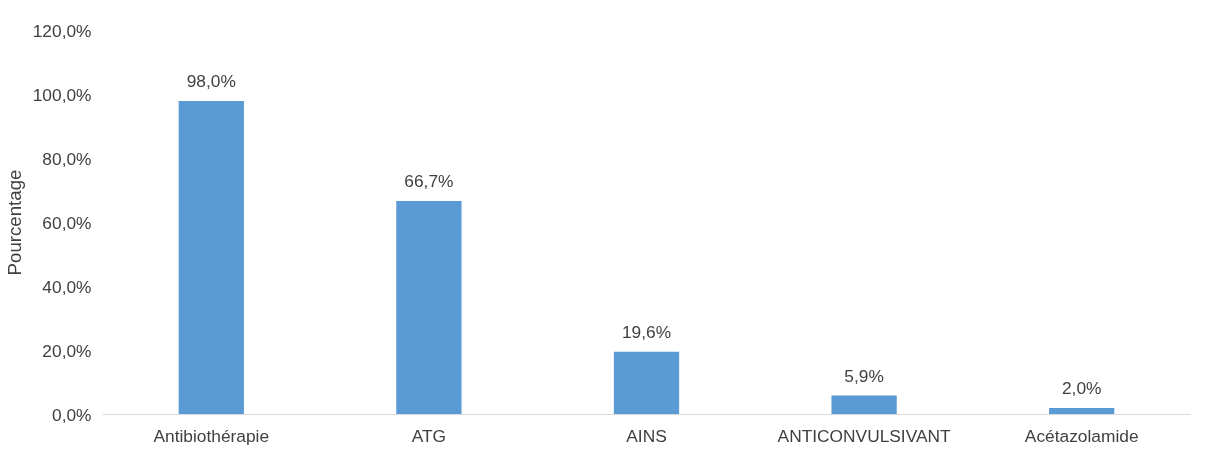 The width and height of the screenshot is (1212, 453). What do you see at coordinates (67, 286) in the screenshot?
I see `y-tick-label: 40,0%` at bounding box center [67, 286].